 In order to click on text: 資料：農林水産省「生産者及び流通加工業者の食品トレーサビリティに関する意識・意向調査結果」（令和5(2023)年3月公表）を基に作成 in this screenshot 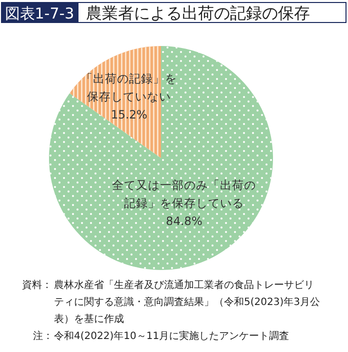, I will do `click(171, 302)`.